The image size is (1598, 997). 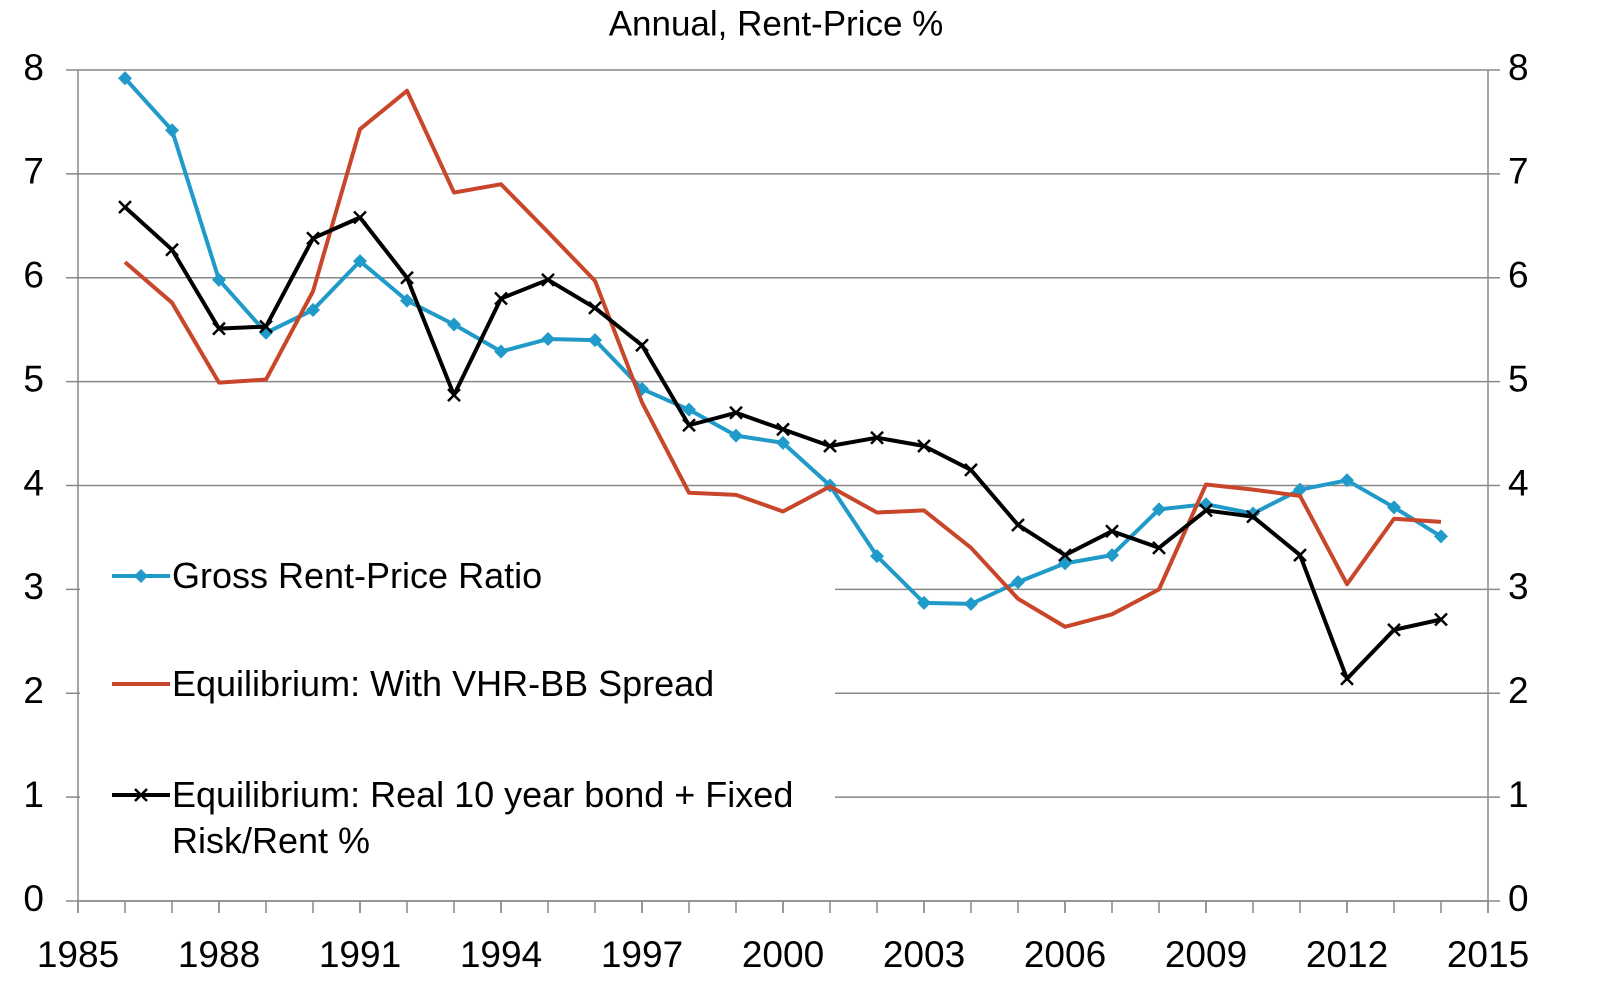 What do you see at coordinates (33, 586) in the screenshot?
I see `y-tick-label: 3` at bounding box center [33, 586].